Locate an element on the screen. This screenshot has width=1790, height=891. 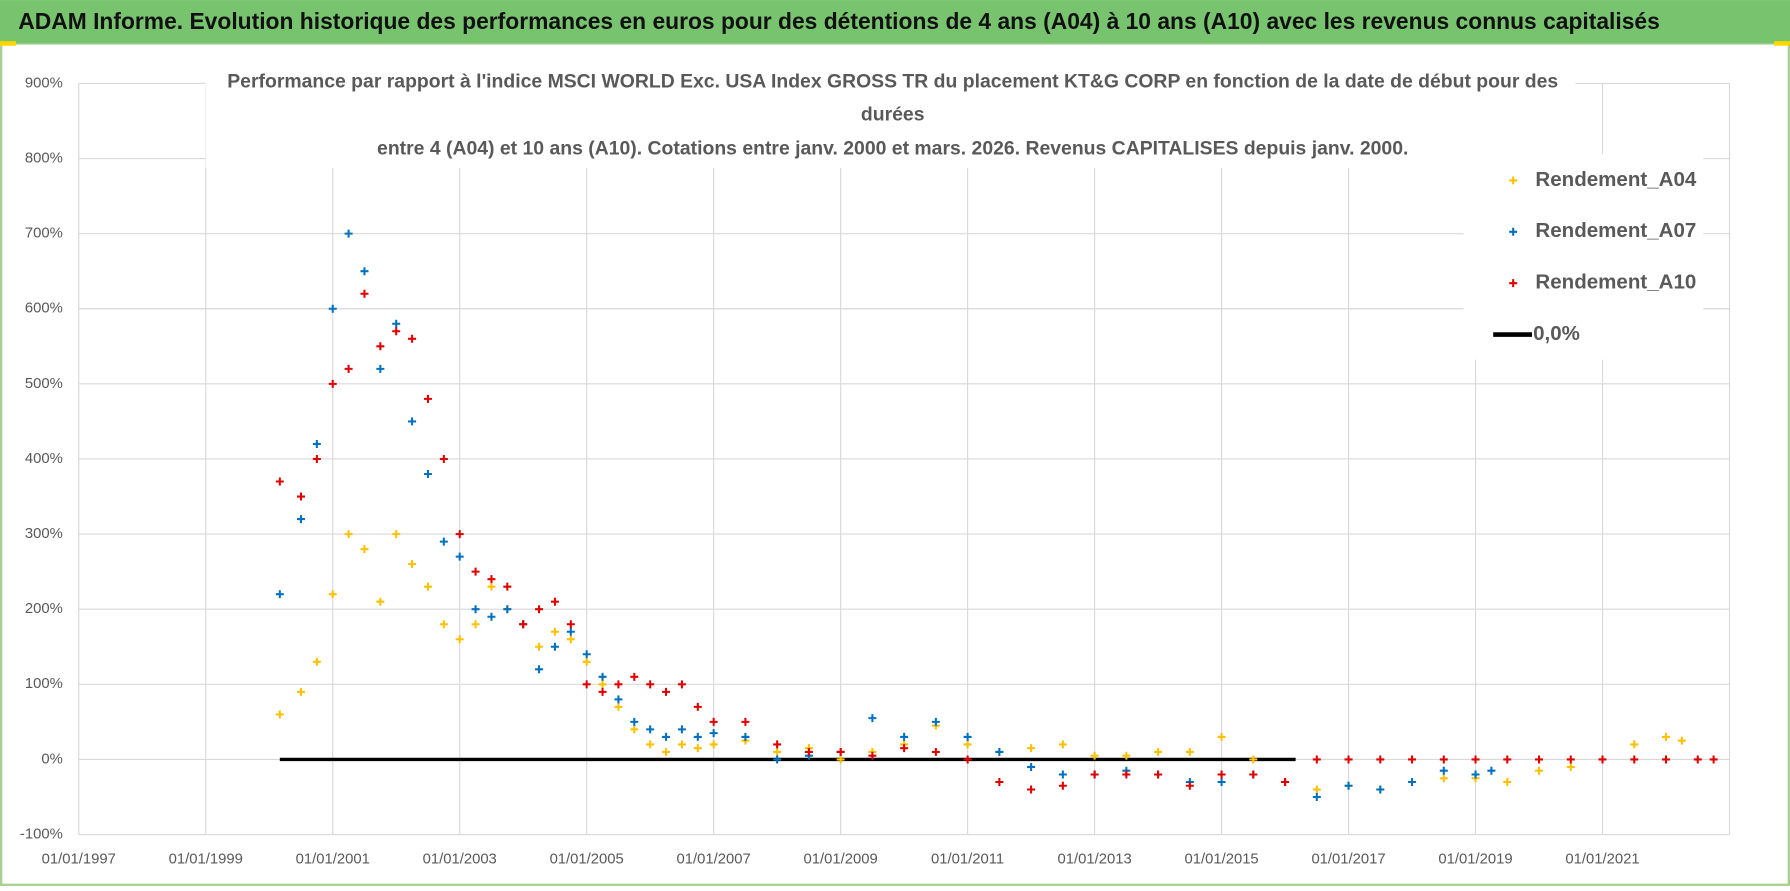
x-tick-label: 01/01/2019 is located at coordinates (1475, 860).